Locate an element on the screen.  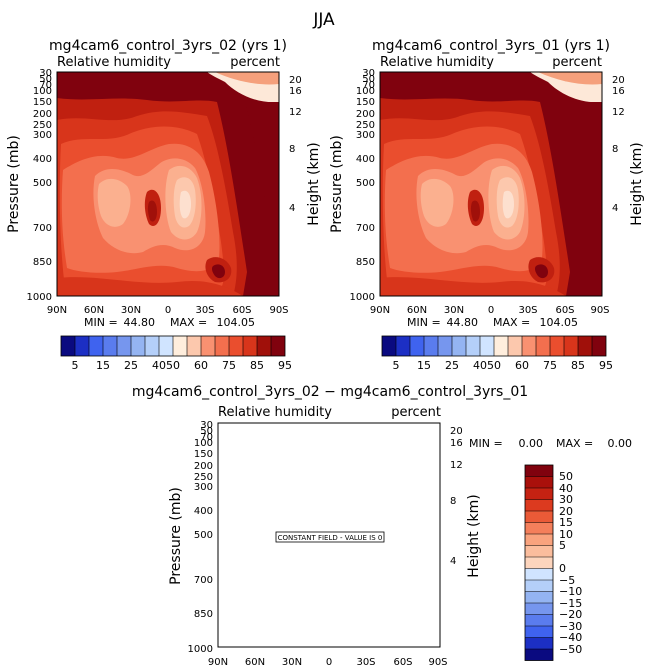
panel-2-plot is located at coordinates (491, 184).